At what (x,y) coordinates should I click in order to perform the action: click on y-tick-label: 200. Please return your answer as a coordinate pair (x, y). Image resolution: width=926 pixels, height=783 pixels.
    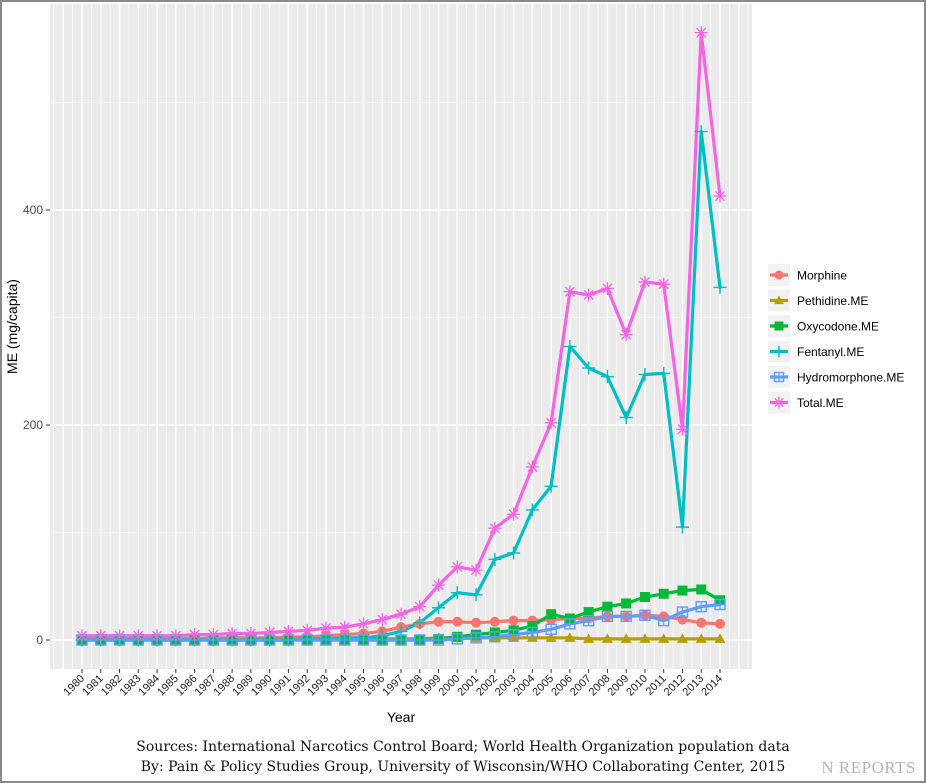
    Looking at the image, I should click on (33, 425).